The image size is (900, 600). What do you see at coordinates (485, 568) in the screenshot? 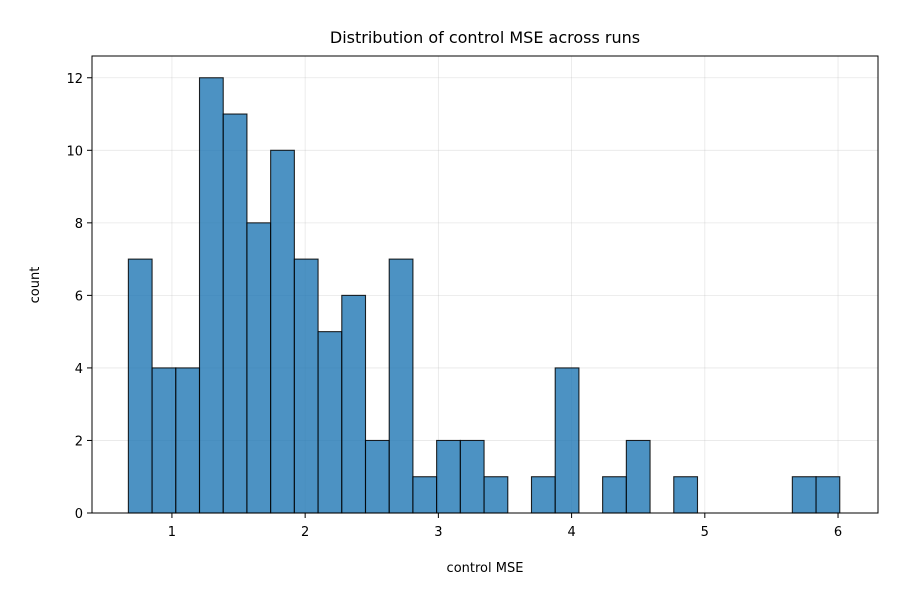
I see `x-axis-label: control MSE` at bounding box center [485, 568].